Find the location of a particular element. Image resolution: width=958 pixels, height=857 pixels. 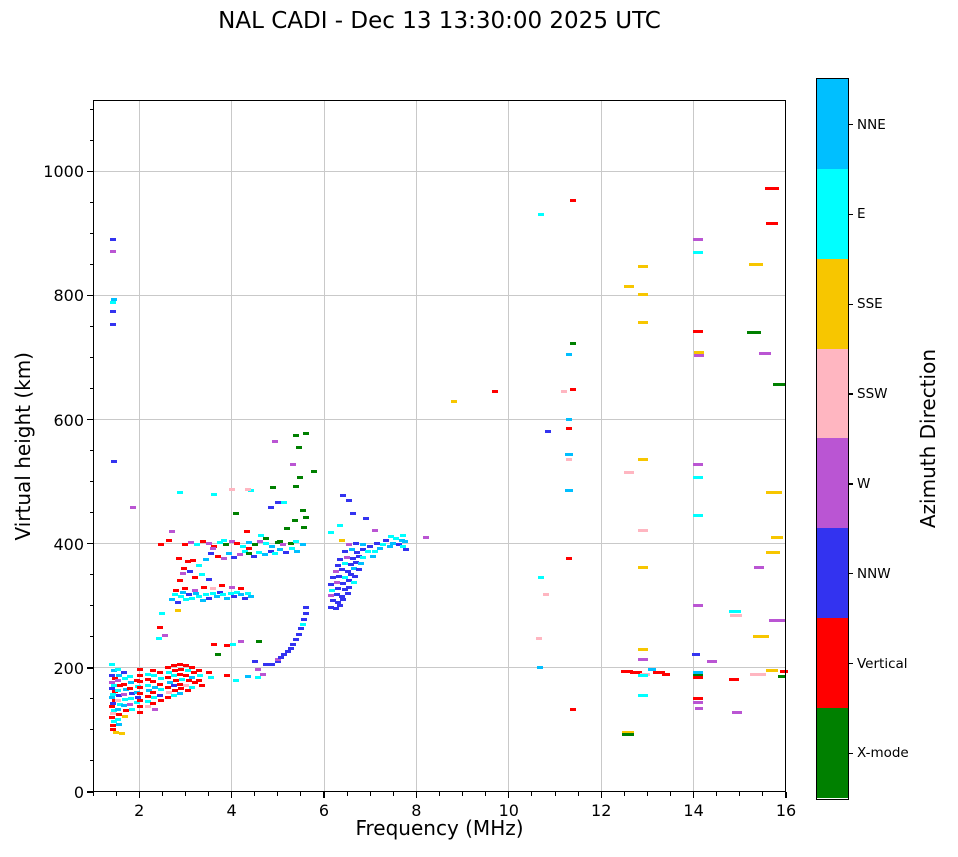

y-major-tick is located at coordinates (90, 295).